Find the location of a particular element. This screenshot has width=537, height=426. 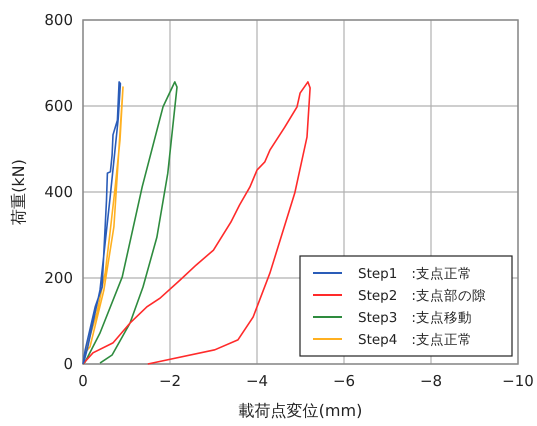

x-tick-label: −8 is located at coordinates (431, 381).